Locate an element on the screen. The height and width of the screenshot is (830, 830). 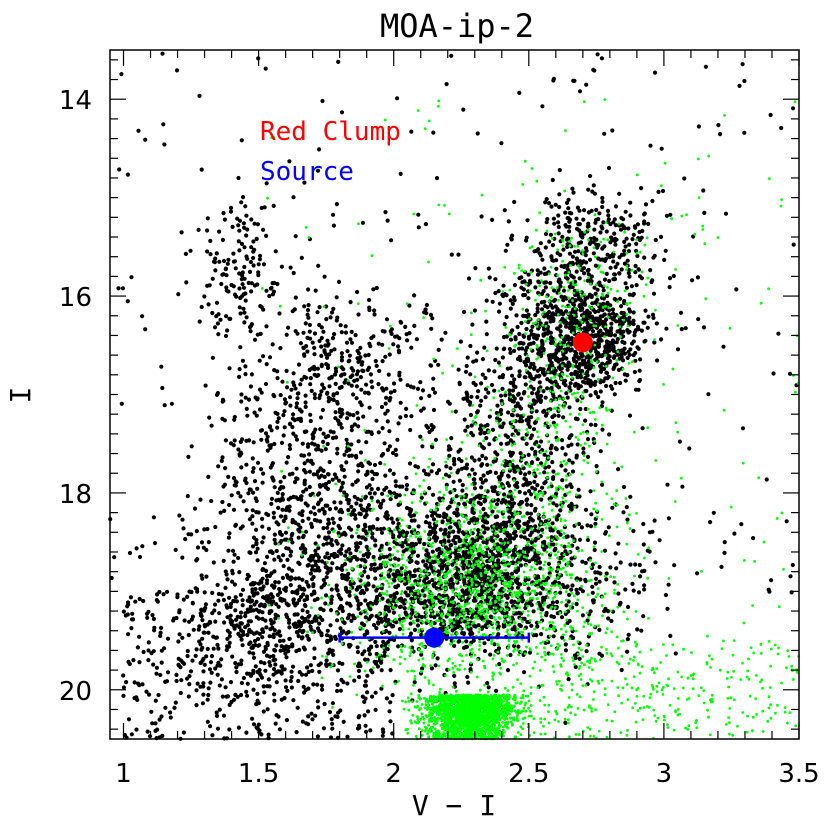
x-tick-label: 1 is located at coordinates (123, 774).